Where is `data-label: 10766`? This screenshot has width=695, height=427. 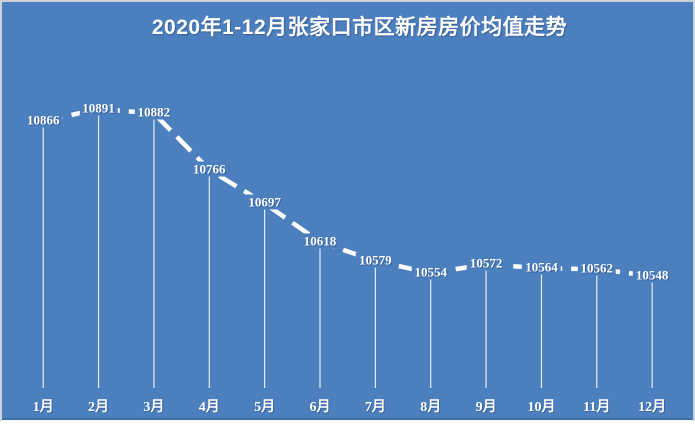
data-label: 10766 is located at coordinates (209, 169).